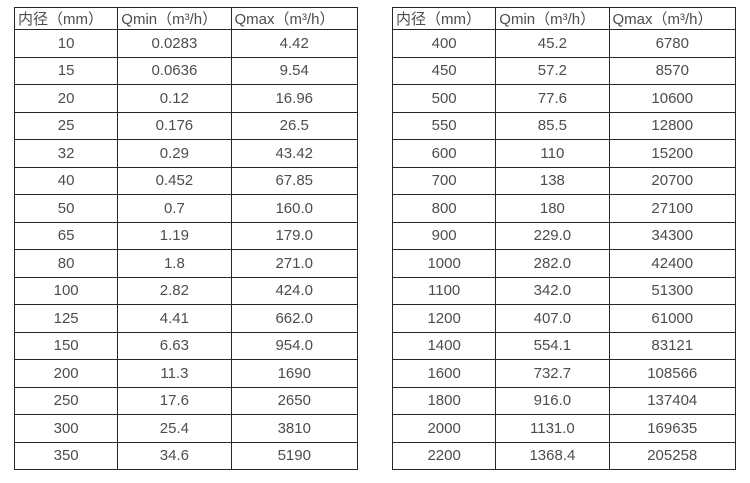  I want to click on table-cell: 110, so click(552, 153).